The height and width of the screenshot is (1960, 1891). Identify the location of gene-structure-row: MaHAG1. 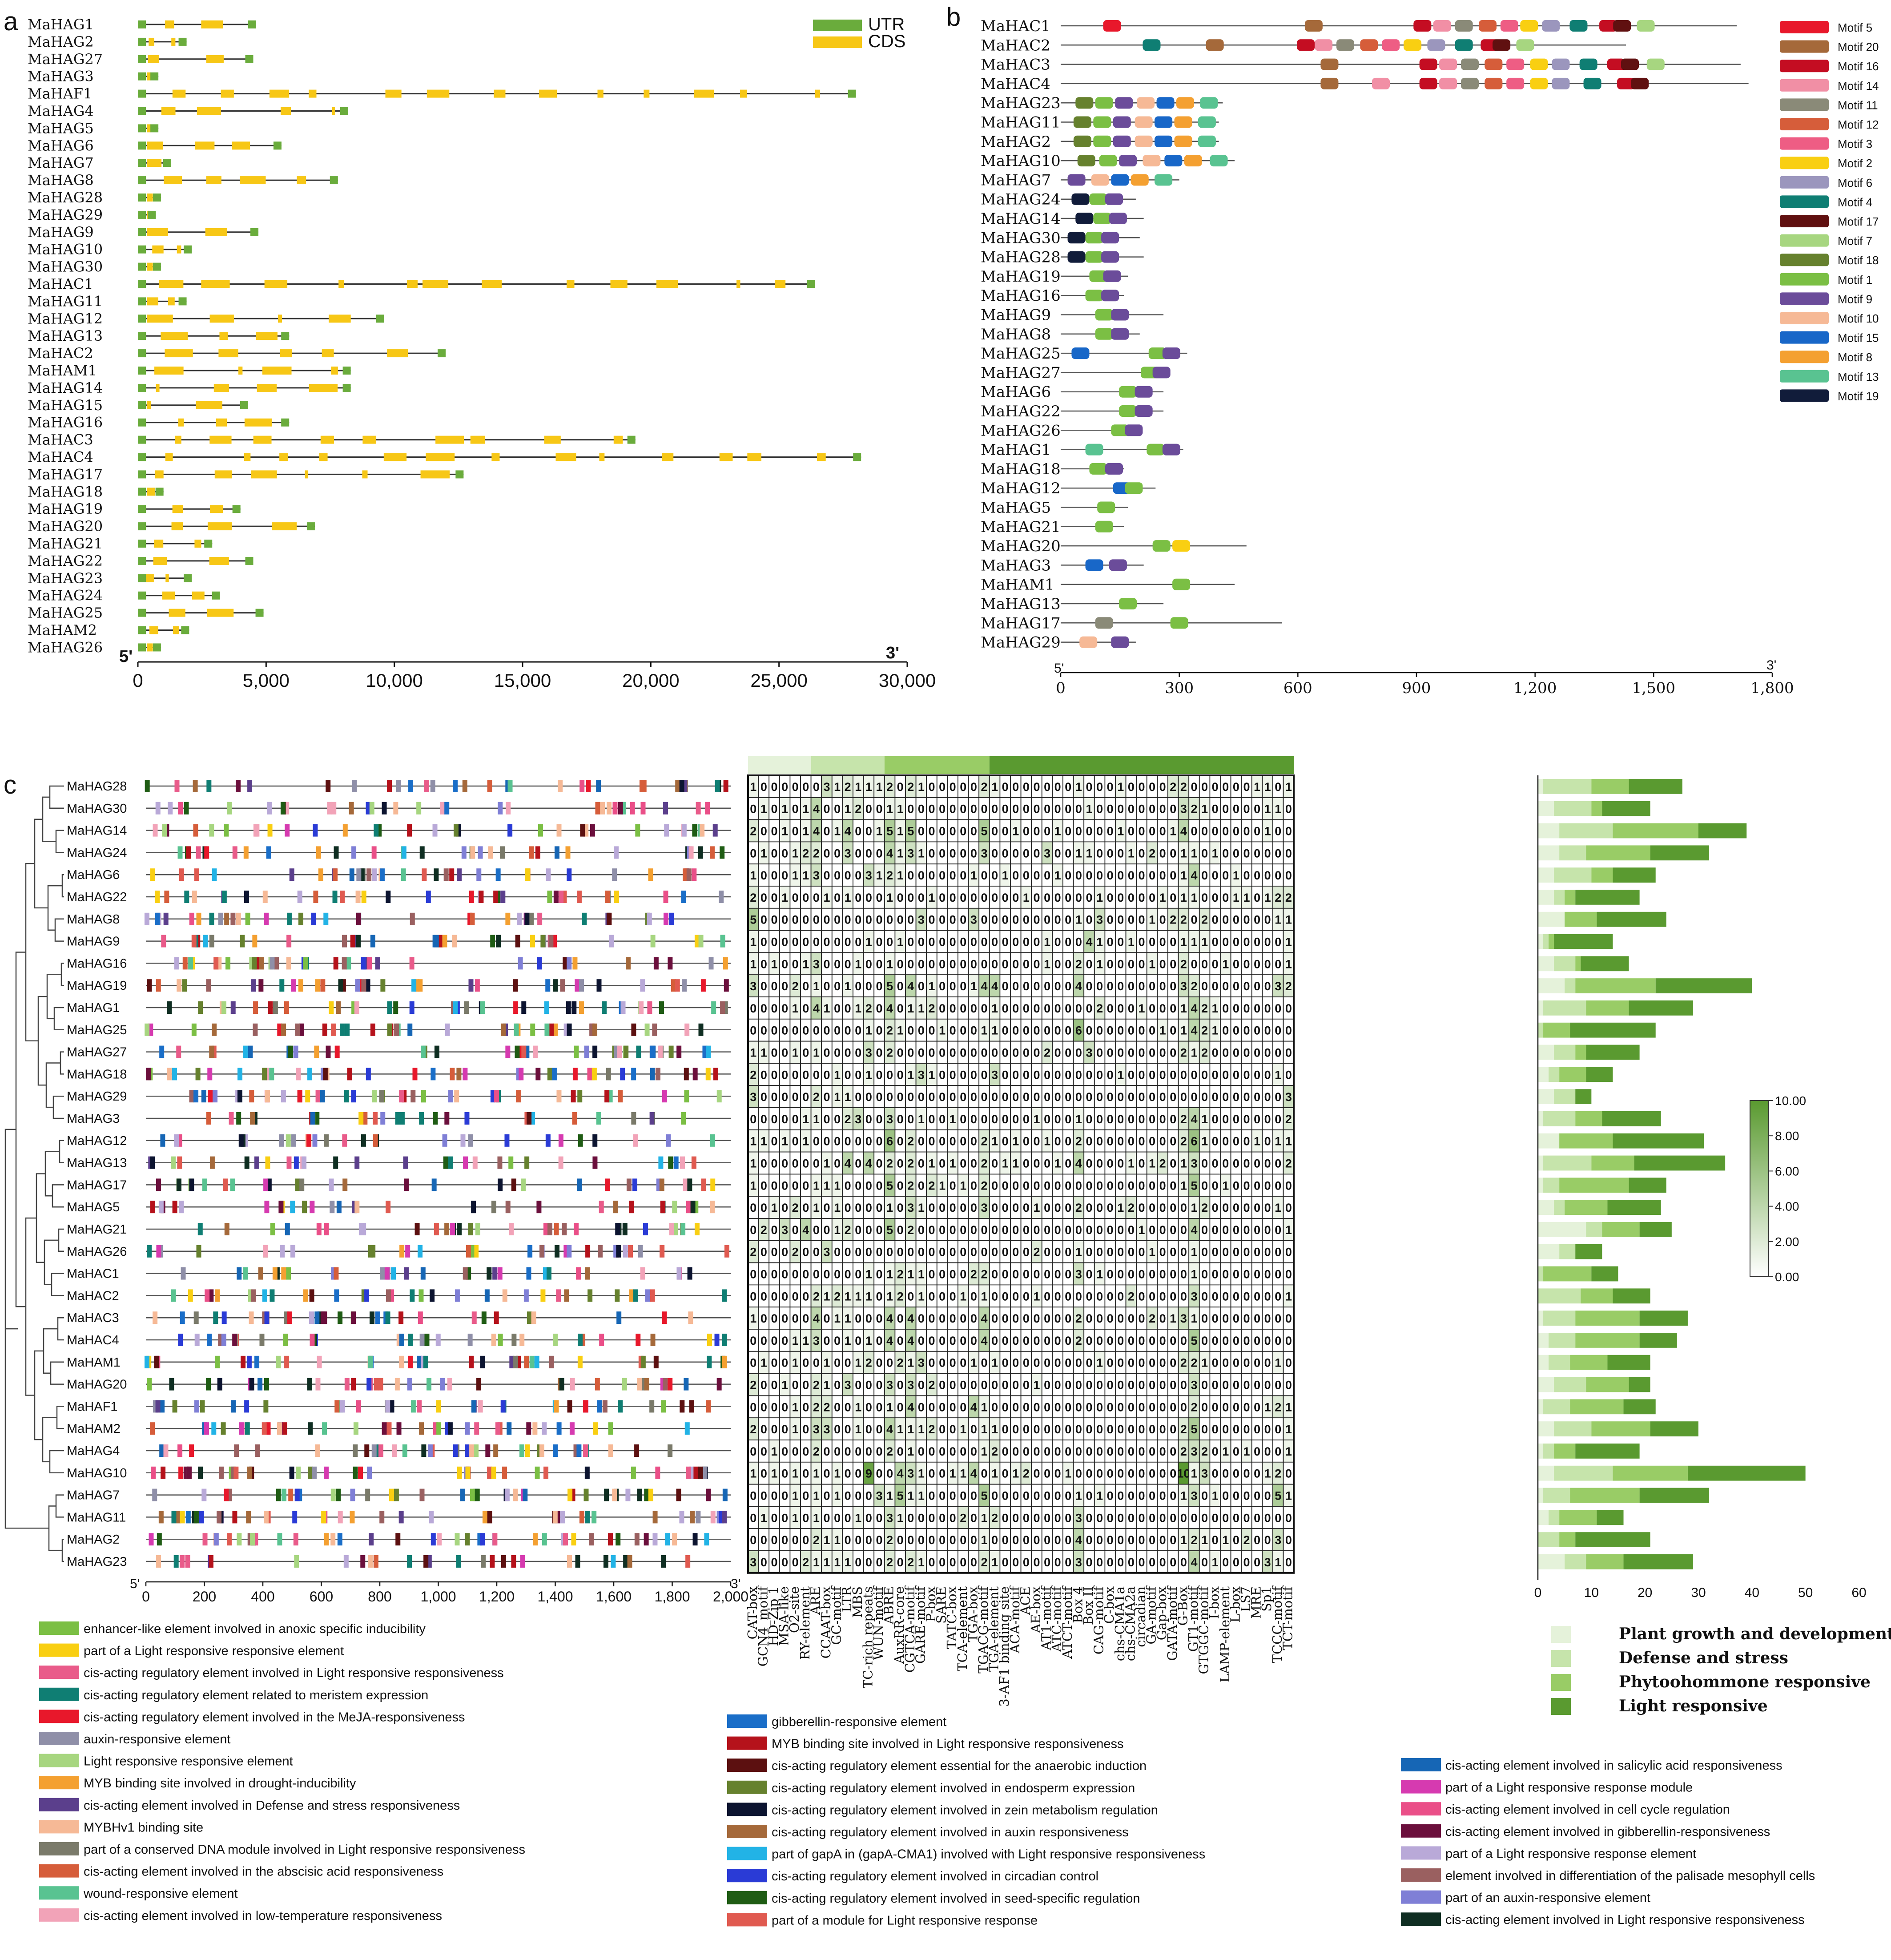
(61, 25).